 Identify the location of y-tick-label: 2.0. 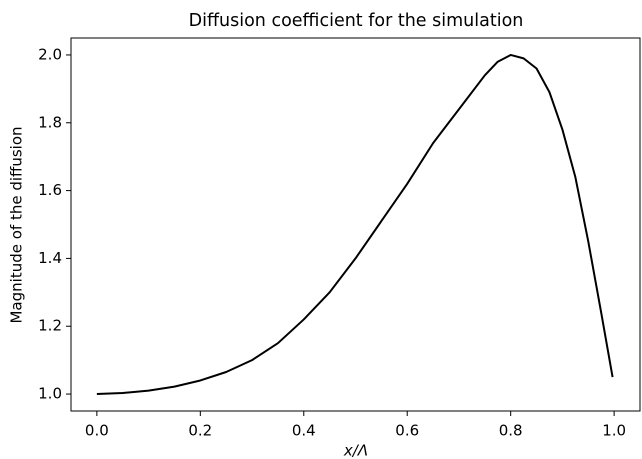
(50, 54).